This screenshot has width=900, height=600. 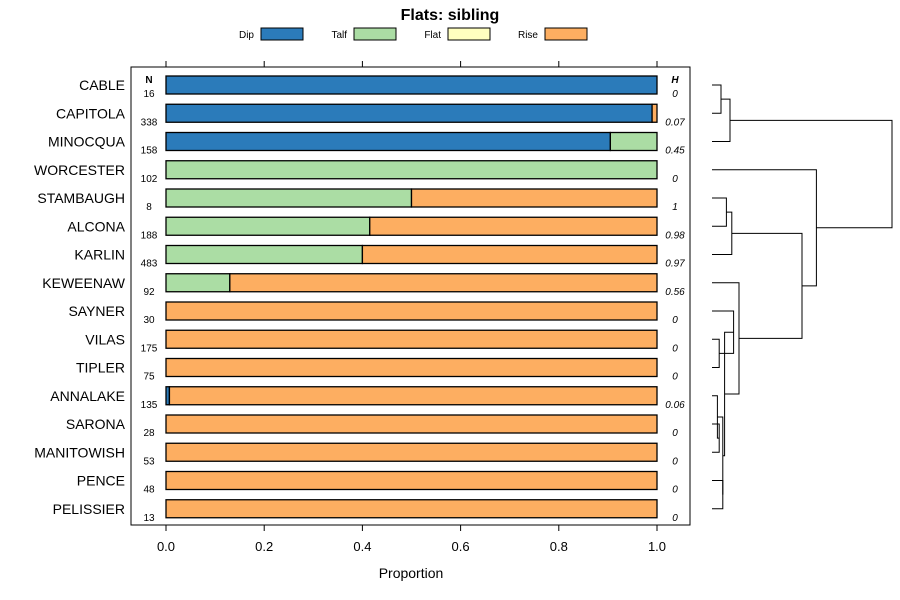 What do you see at coordinates (411, 573) in the screenshot?
I see `x-axis-title: Proportion` at bounding box center [411, 573].